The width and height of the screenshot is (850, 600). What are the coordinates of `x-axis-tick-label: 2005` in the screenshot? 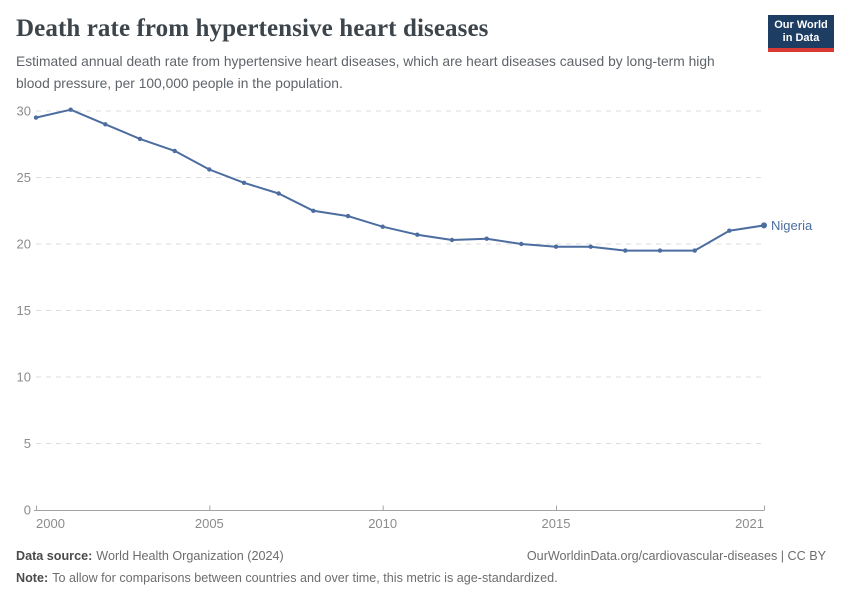 It's located at (209, 523).